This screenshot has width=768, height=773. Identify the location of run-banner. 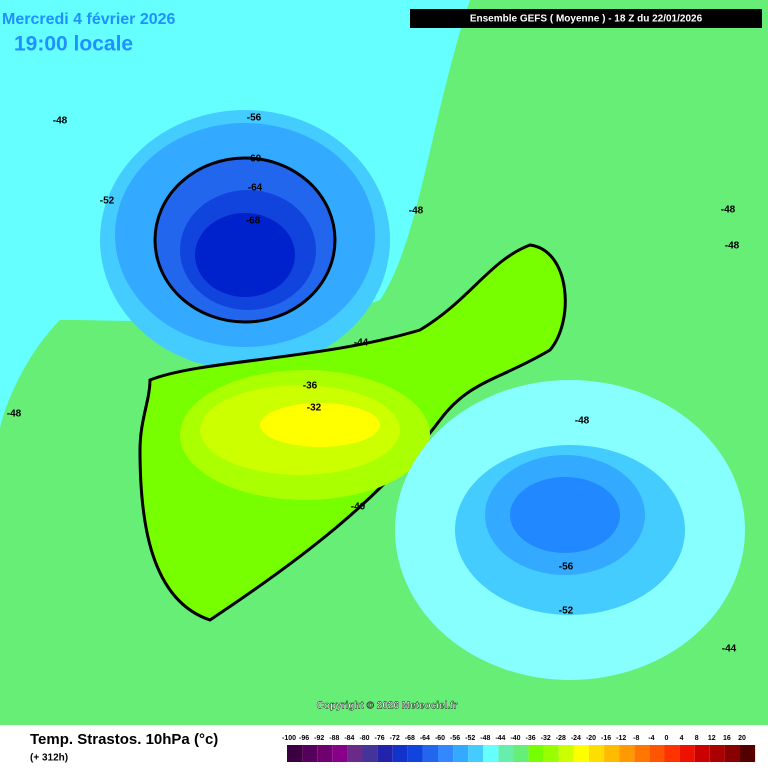
(586, 18).